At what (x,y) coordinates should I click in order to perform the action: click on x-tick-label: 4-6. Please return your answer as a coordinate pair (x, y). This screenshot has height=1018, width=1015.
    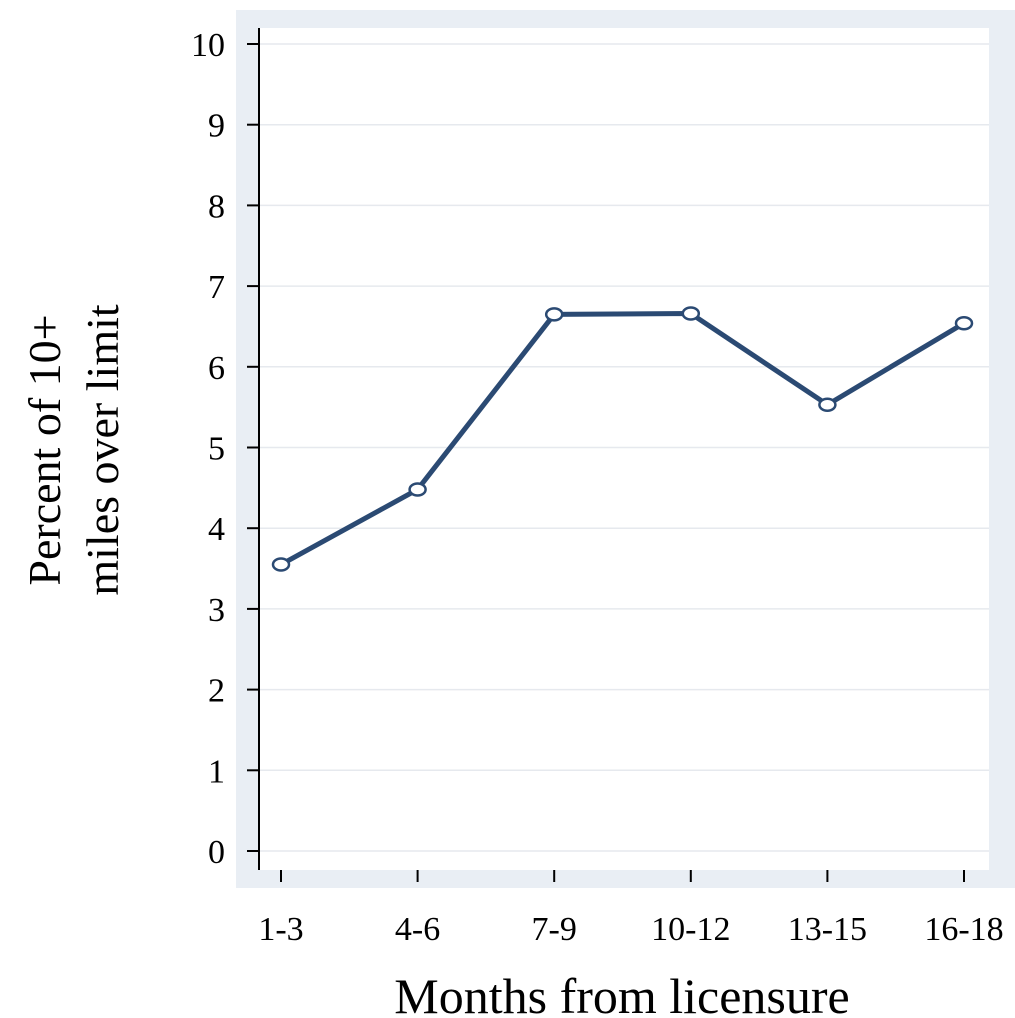
    Looking at the image, I should click on (417, 929).